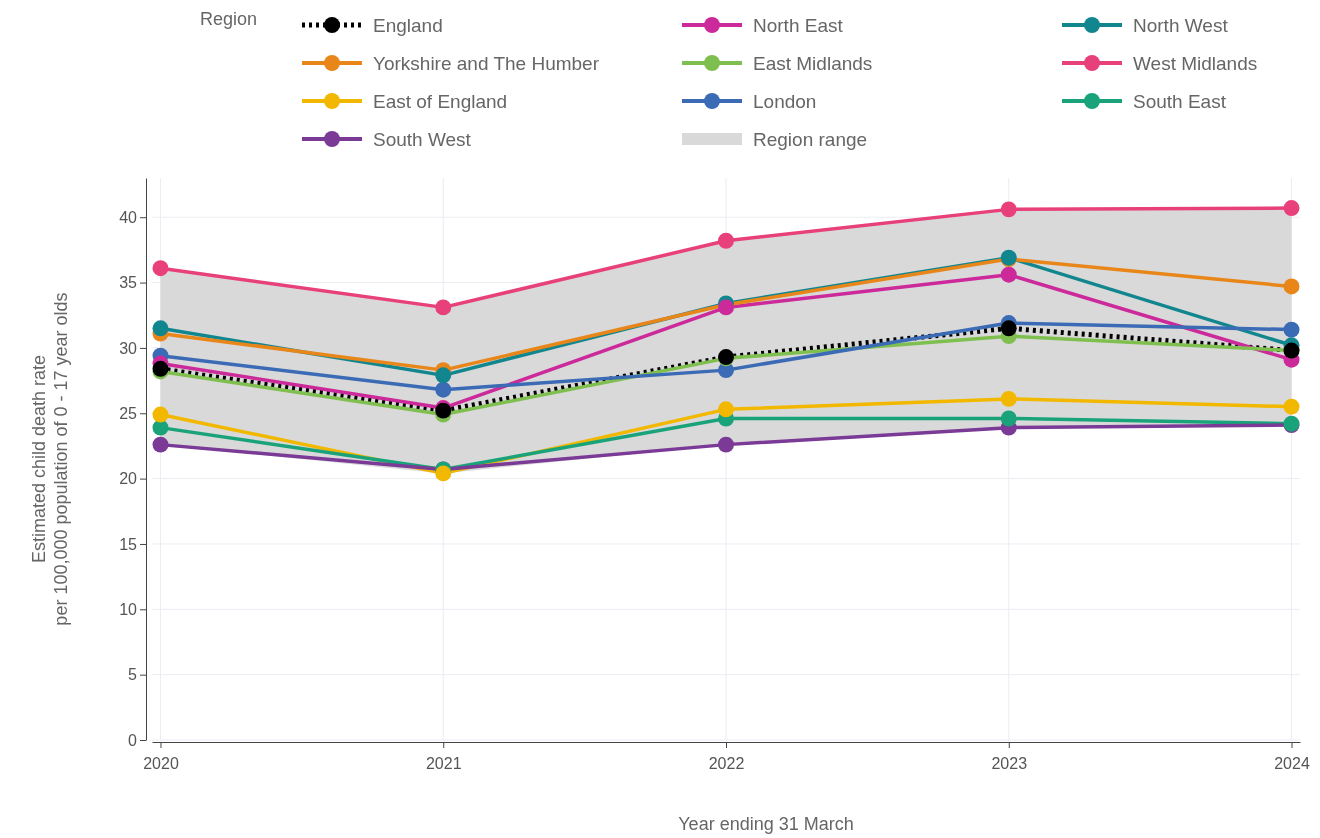 Image resolution: width=1320 pixels, height=838 pixels. I want to click on y-tick-label: 10, so click(128, 609).